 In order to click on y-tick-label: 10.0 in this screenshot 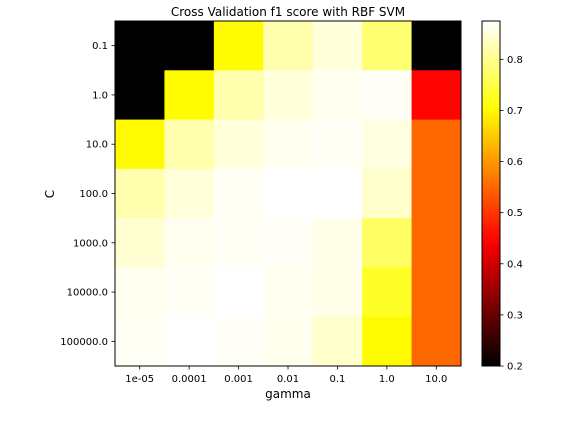, I will do `click(97, 145)`.